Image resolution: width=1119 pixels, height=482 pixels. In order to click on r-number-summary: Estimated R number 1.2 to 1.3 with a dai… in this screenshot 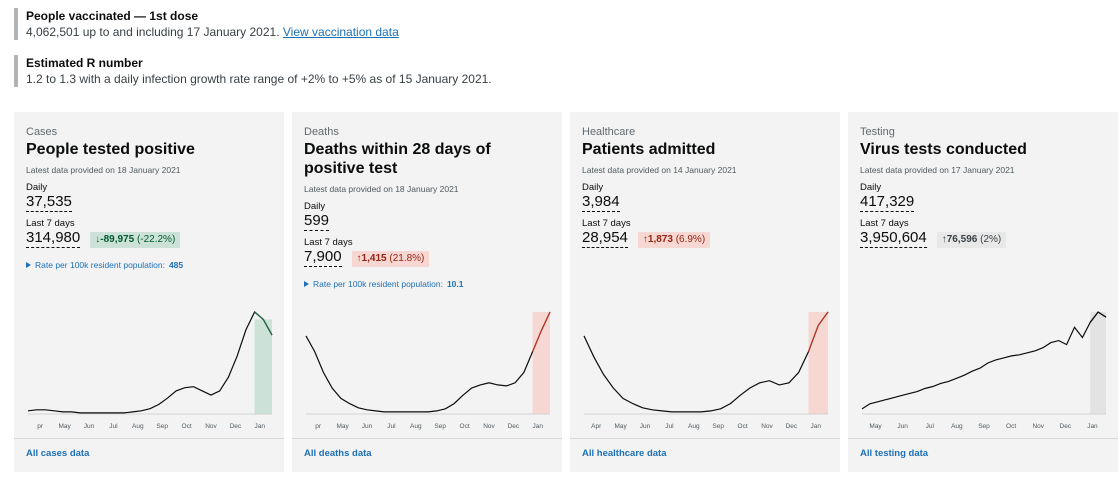, I will do `click(253, 71)`.